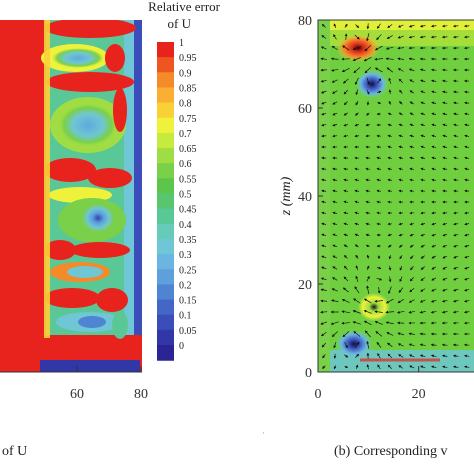 This screenshot has width=474, height=474. Describe the element at coordinates (310, 197) in the screenshot. I see `right-y-ticks: 0 20 40 60 80` at that location.